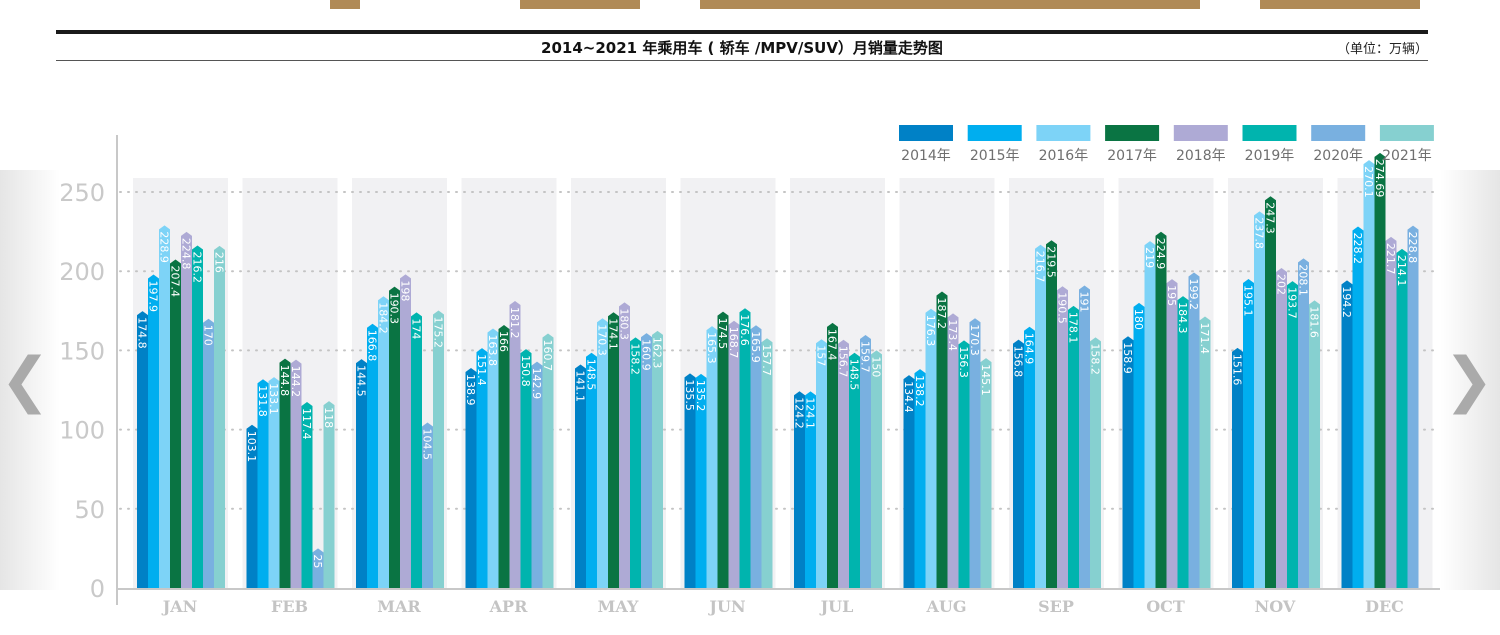 Image resolution: width=1500 pixels, height=635 pixels. What do you see at coordinates (508, 606) in the screenshot?
I see `x-tick-label: APR` at bounding box center [508, 606].